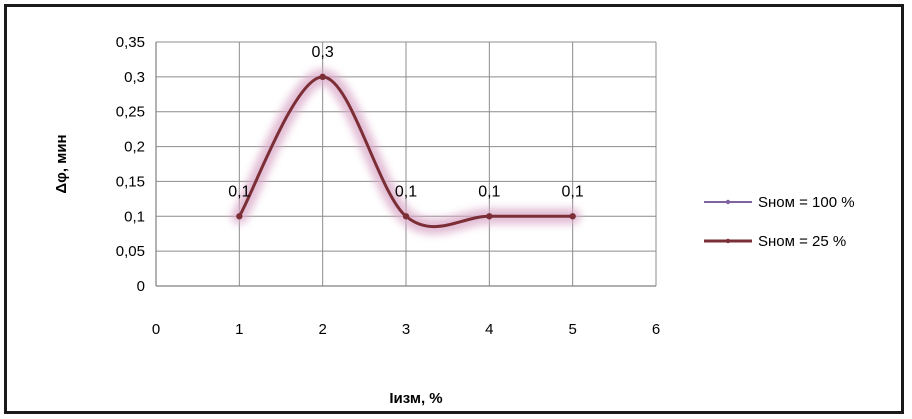  What do you see at coordinates (489, 329) in the screenshot?
I see `x-tick-label: 4` at bounding box center [489, 329].